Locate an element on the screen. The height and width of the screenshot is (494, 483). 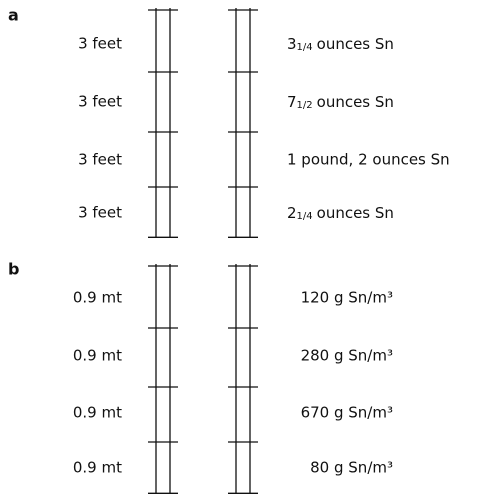
panel-label: a is located at coordinates (13, 15).